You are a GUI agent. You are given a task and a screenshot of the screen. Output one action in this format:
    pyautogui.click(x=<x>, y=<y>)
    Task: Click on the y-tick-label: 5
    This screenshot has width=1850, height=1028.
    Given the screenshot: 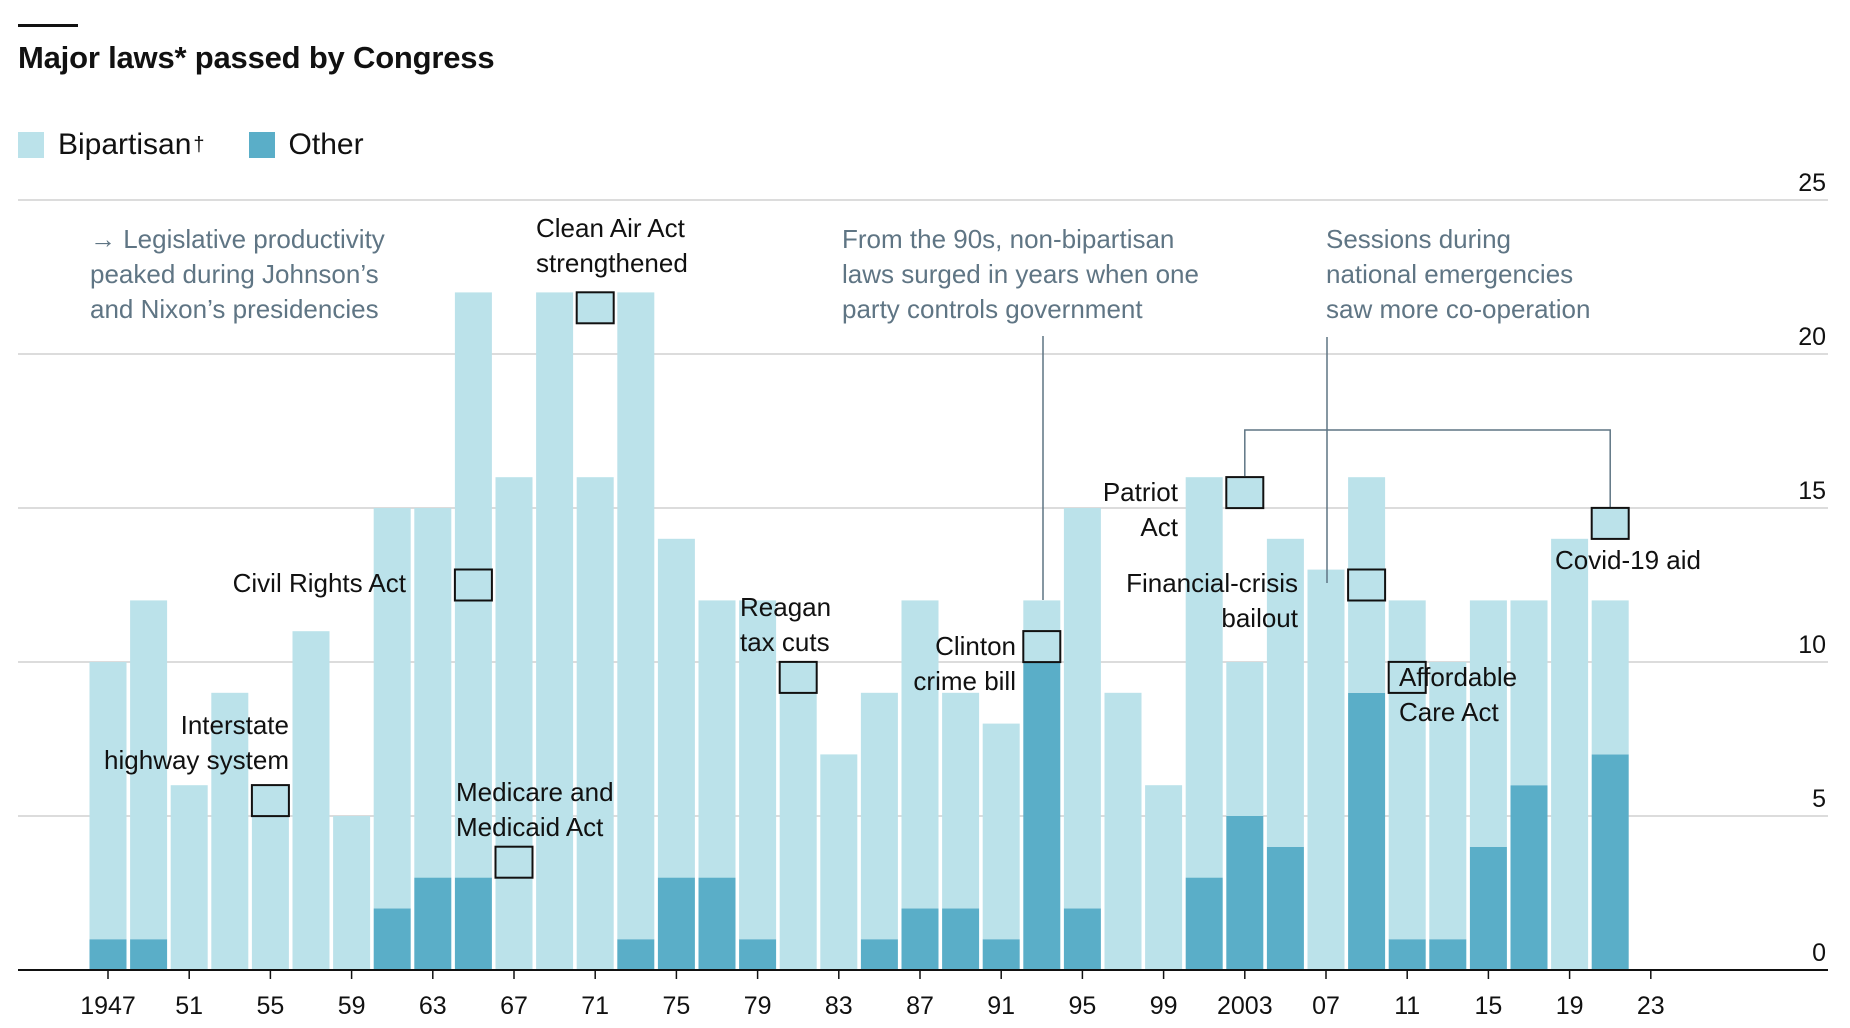 What is the action you would take?
    pyautogui.click(x=1819, y=799)
    